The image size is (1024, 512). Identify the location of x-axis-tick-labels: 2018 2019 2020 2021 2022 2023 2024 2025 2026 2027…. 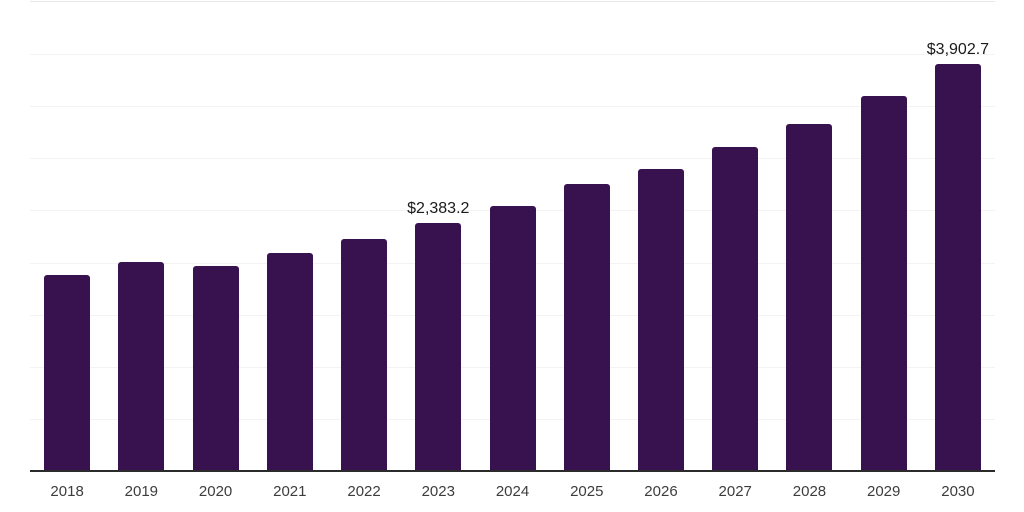
(512, 492).